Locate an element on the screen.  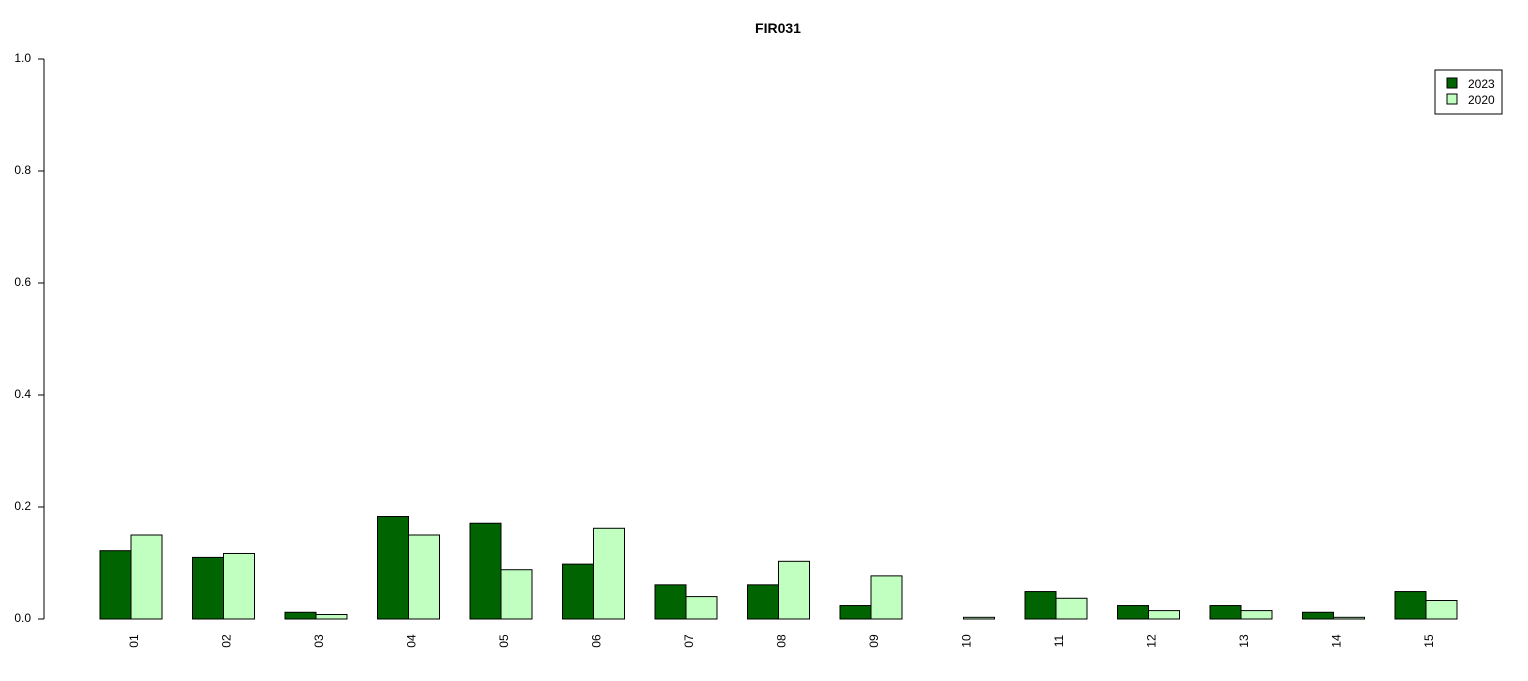
x-tick-label: 03 is located at coordinates (319, 641).